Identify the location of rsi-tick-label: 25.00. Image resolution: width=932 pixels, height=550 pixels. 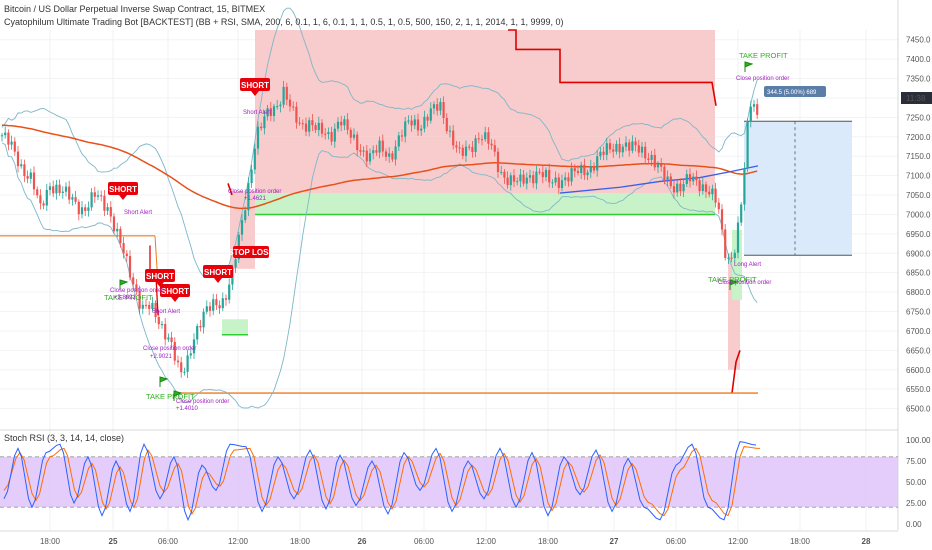
(916, 503).